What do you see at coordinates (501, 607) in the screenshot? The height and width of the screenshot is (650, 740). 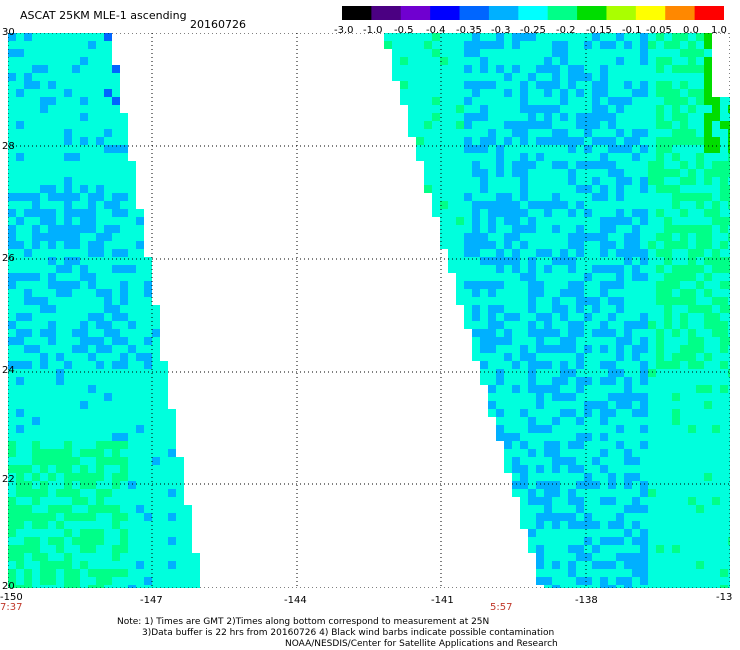 I see `pass-time-right: 5:57` at bounding box center [501, 607].